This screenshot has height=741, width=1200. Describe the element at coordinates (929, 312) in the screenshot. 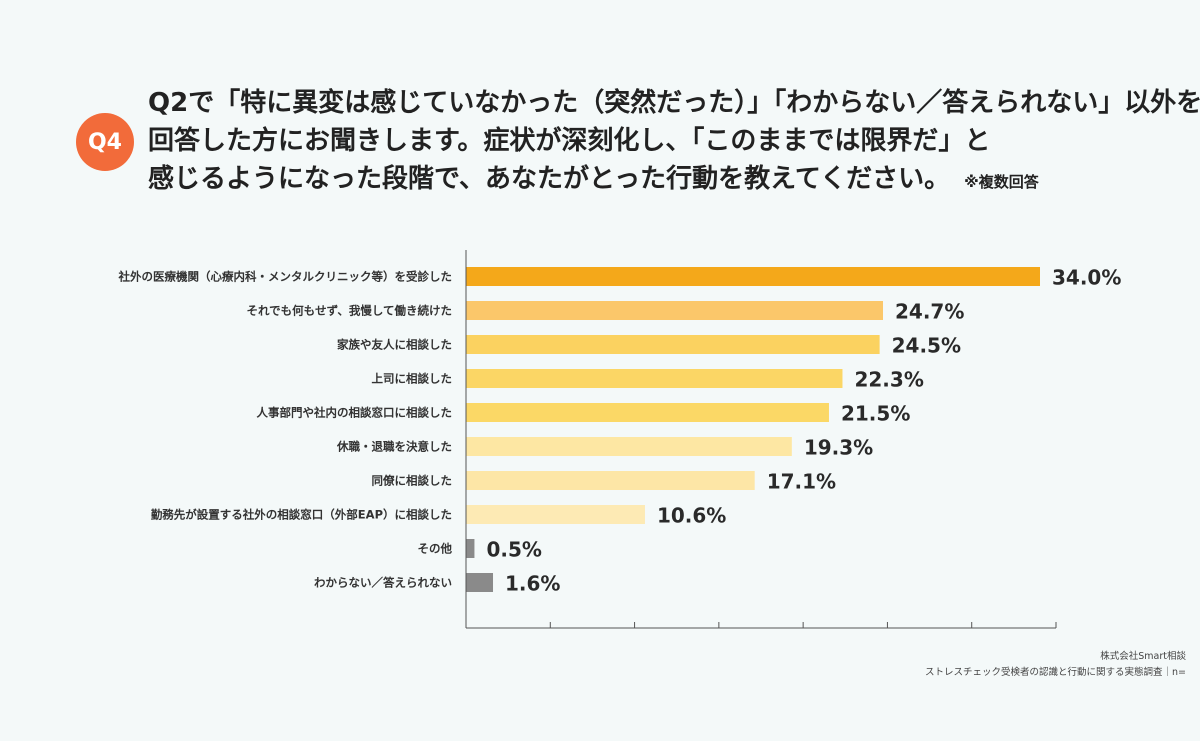

I see `value-label: 24.7%` at that location.